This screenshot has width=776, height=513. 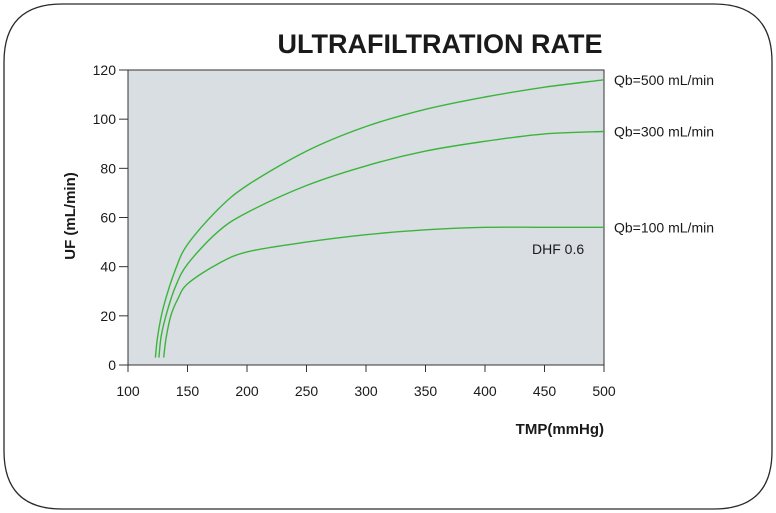 I want to click on x-tick-label: 100, so click(x=128, y=391).